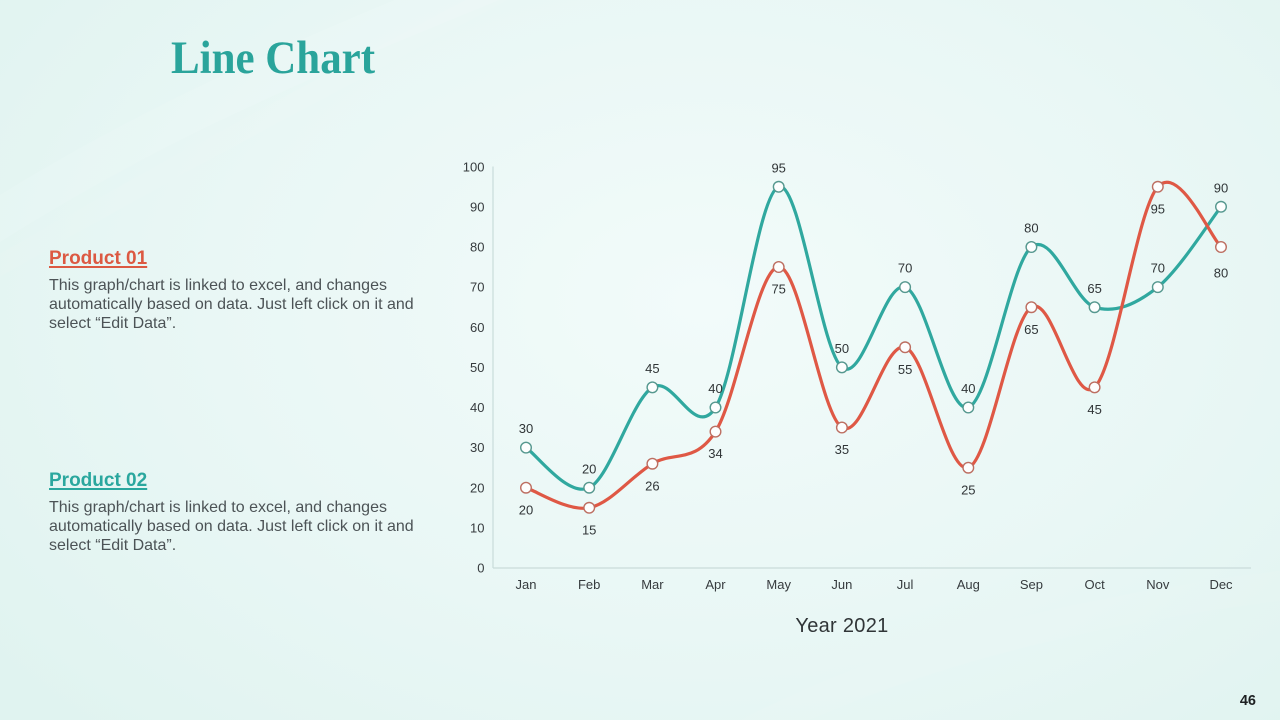 The image size is (1280, 720). What do you see at coordinates (1094, 584) in the screenshot?
I see `svg-text: Oct` at bounding box center [1094, 584].